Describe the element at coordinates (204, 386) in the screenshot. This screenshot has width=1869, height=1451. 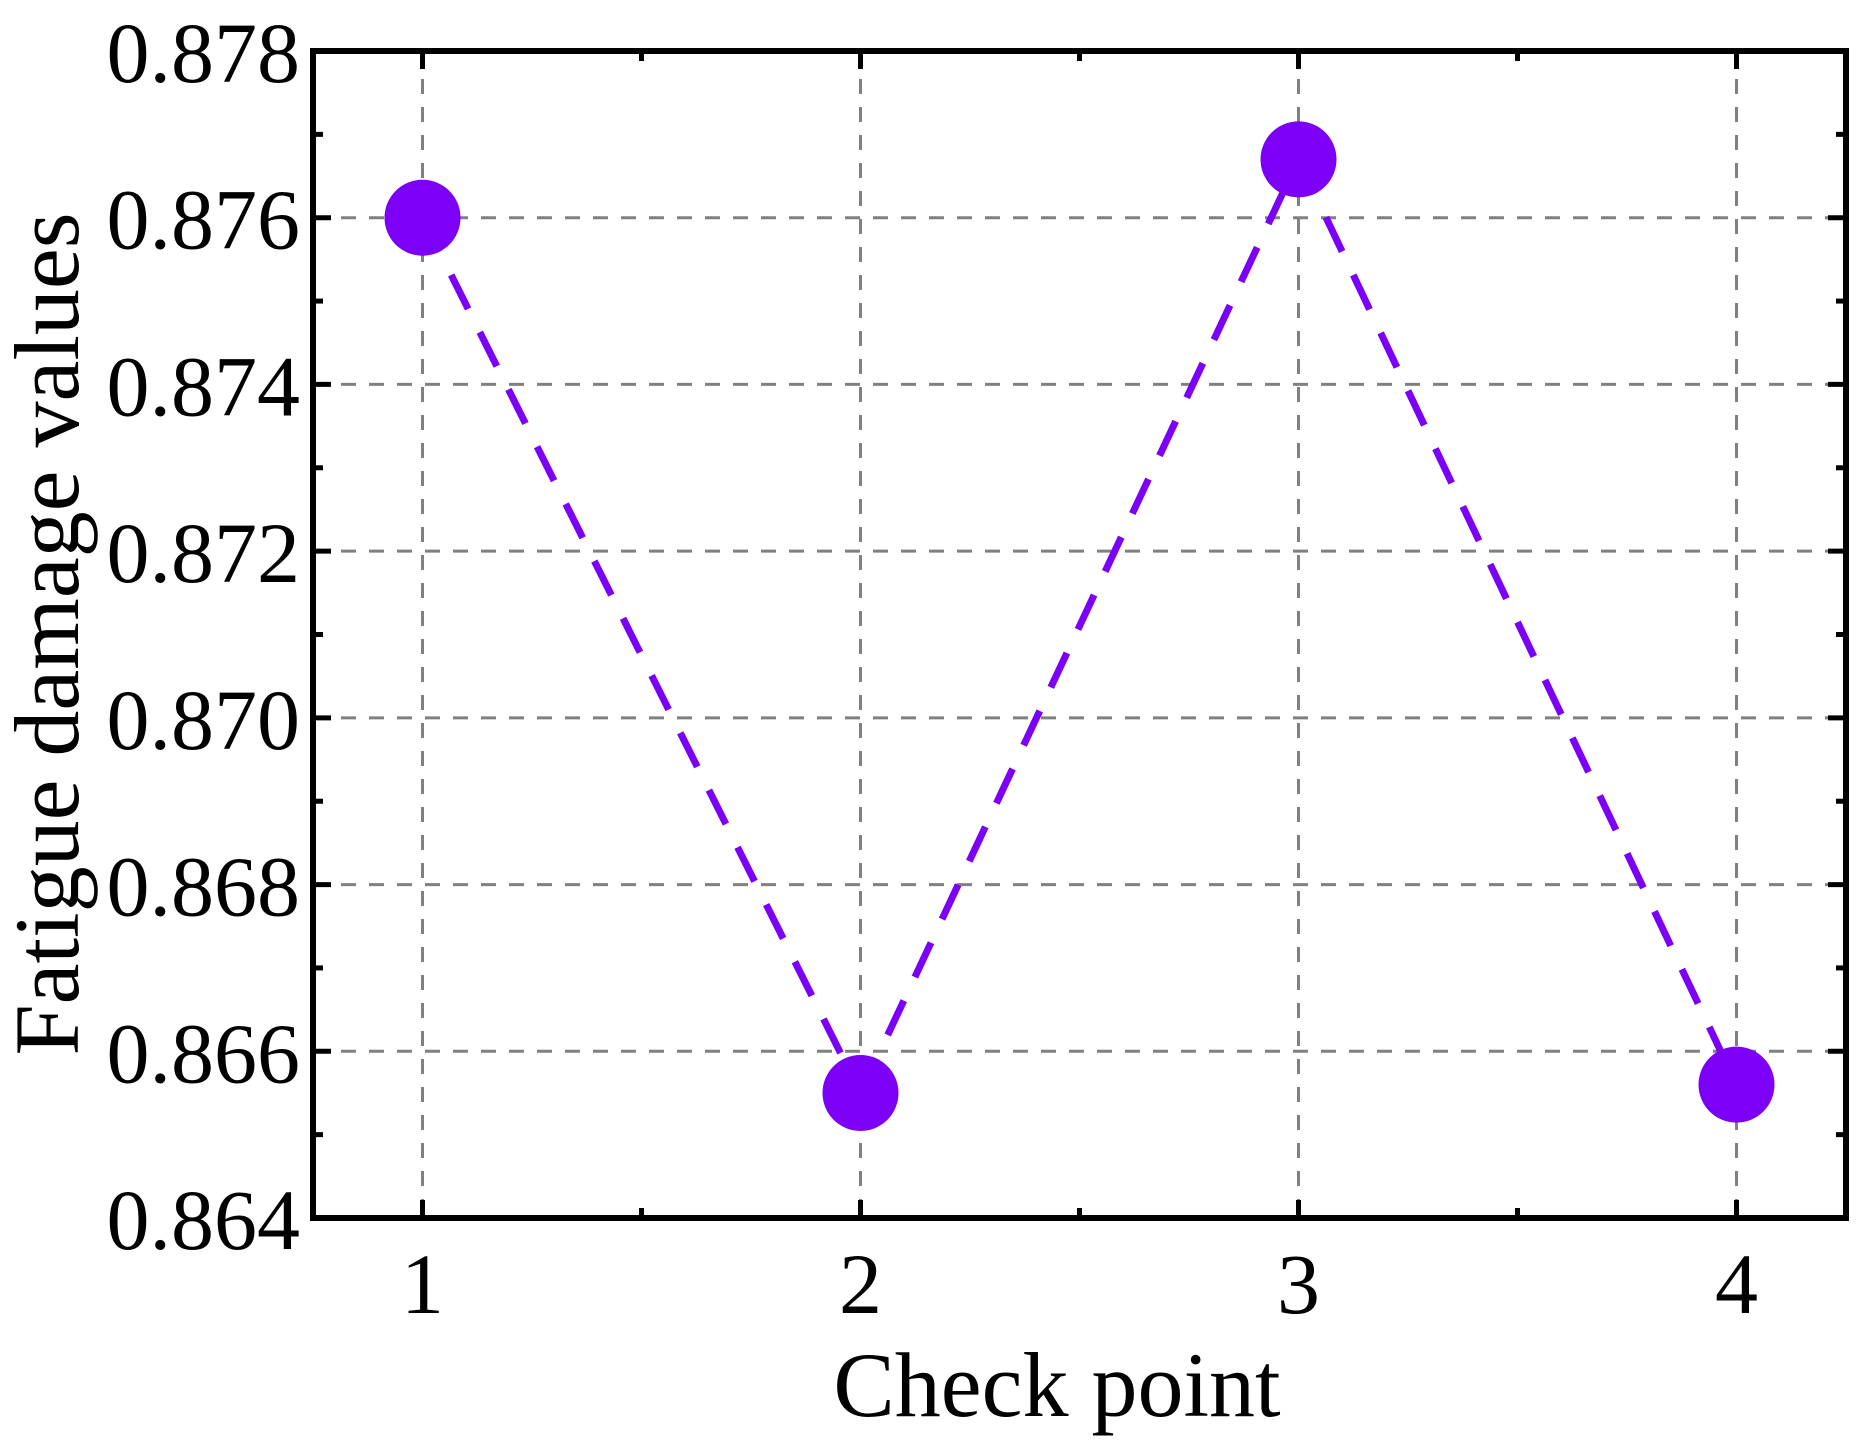
I see `y-tick-label: 0.874` at that location.